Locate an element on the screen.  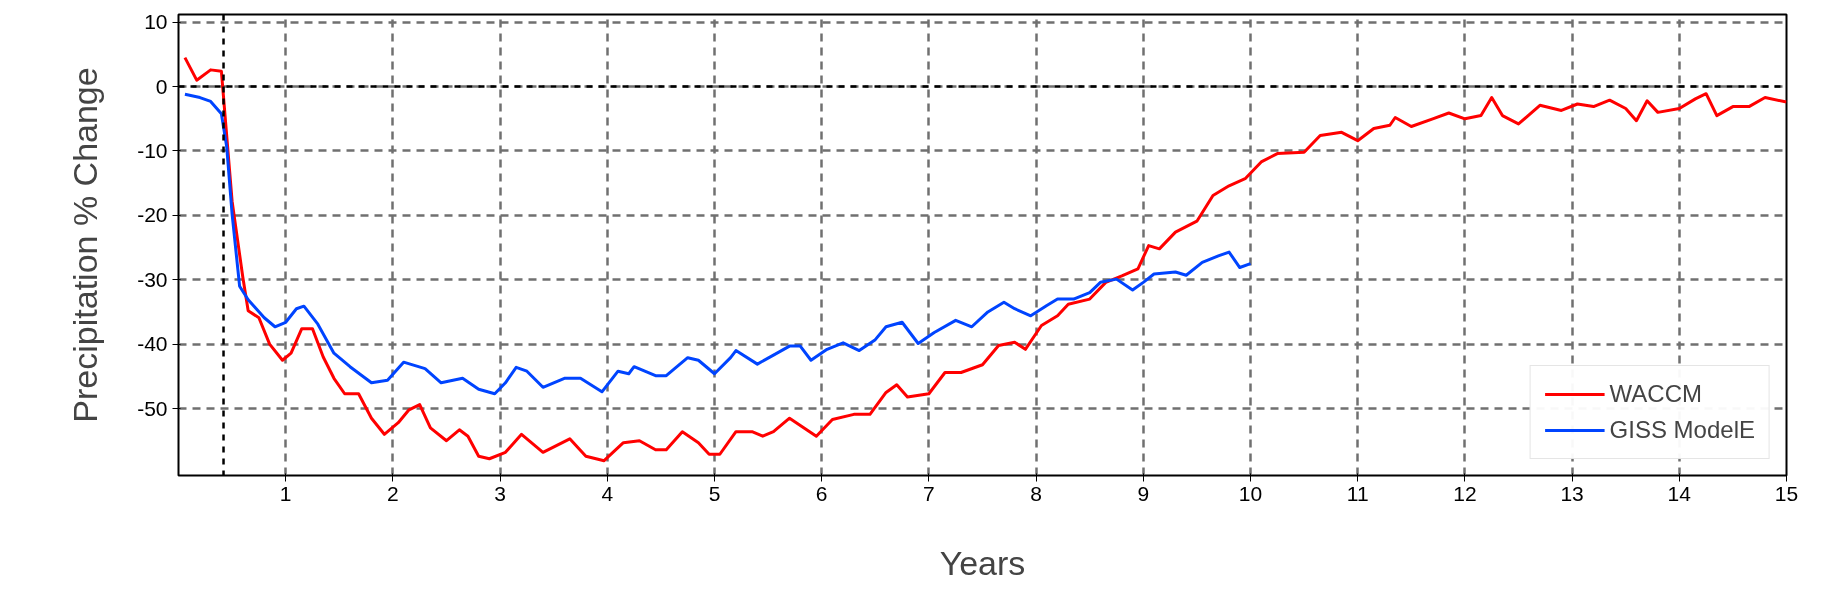
x-tick-label: 8 is located at coordinates (1036, 493).